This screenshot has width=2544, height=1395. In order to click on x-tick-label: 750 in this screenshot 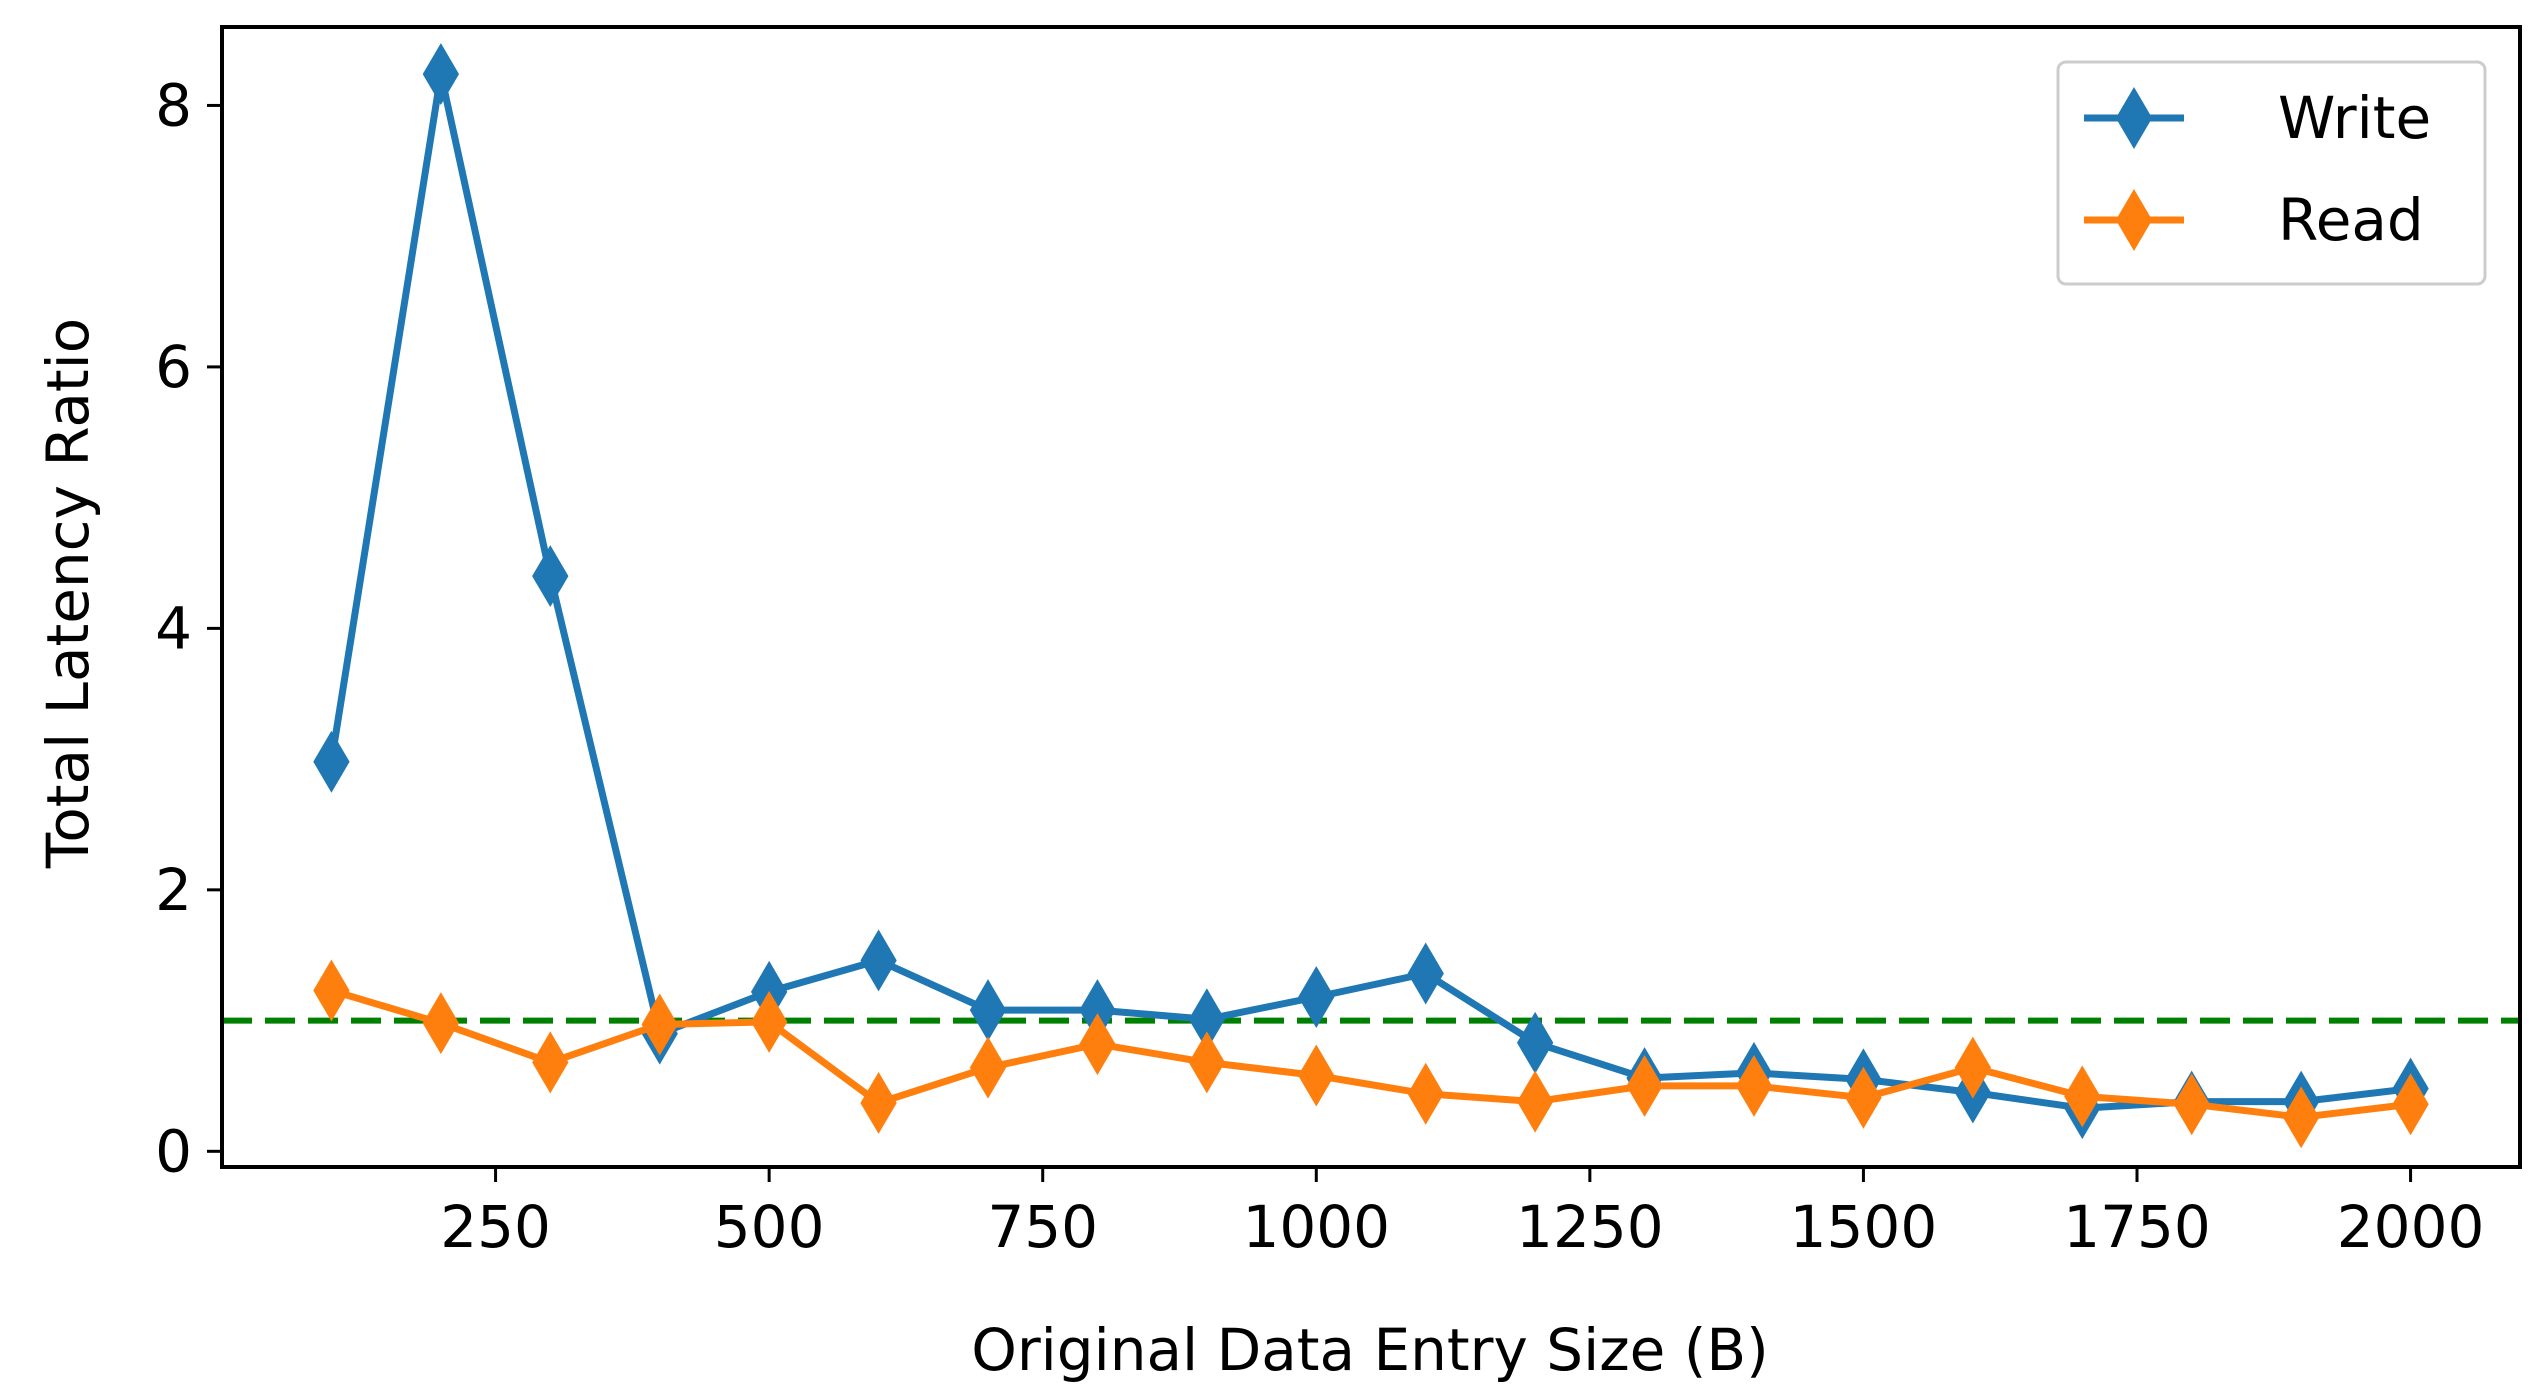, I will do `click(1042, 1227)`.